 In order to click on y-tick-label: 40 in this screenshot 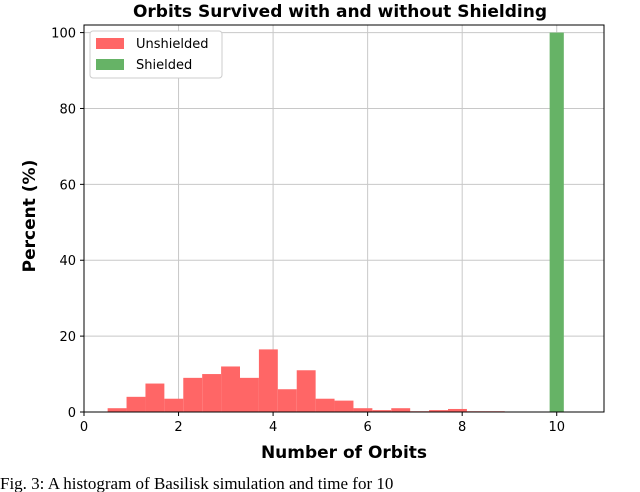, I will do `click(67, 261)`.